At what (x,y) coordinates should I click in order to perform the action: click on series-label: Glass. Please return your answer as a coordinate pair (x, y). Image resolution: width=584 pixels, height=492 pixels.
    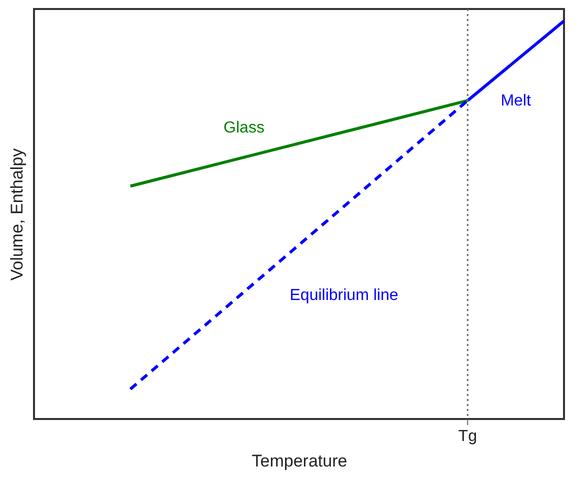
    Looking at the image, I should click on (244, 127).